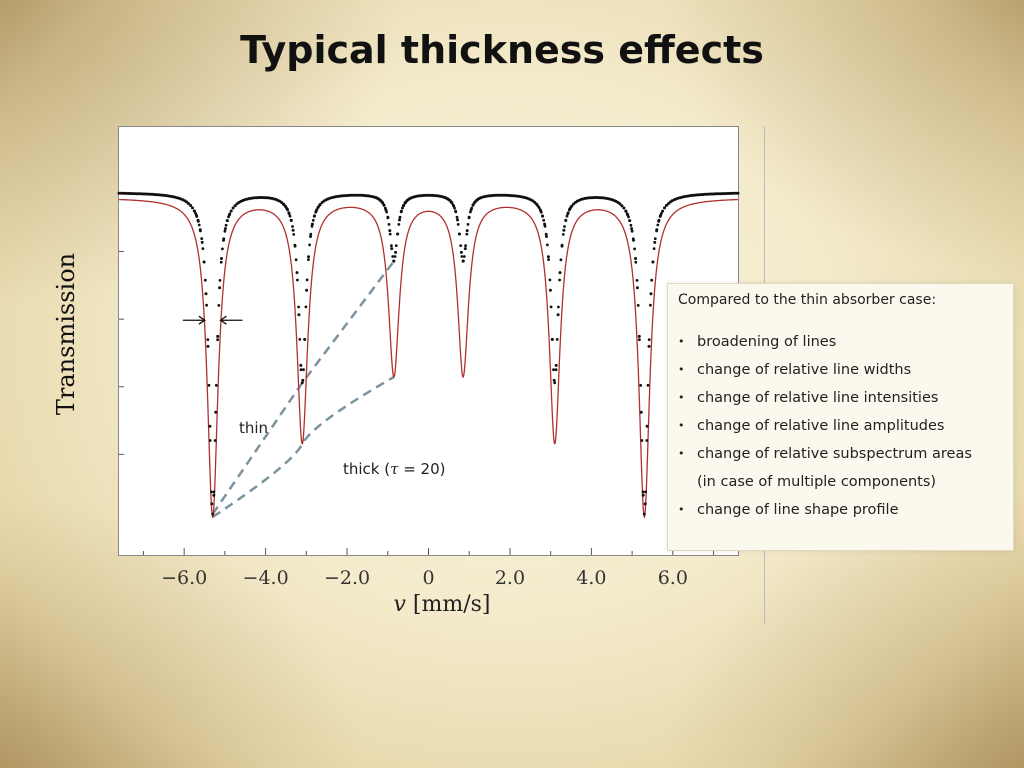 This screenshot has width=1024, height=768. I want to click on x-tick-label: 0, so click(428, 578).